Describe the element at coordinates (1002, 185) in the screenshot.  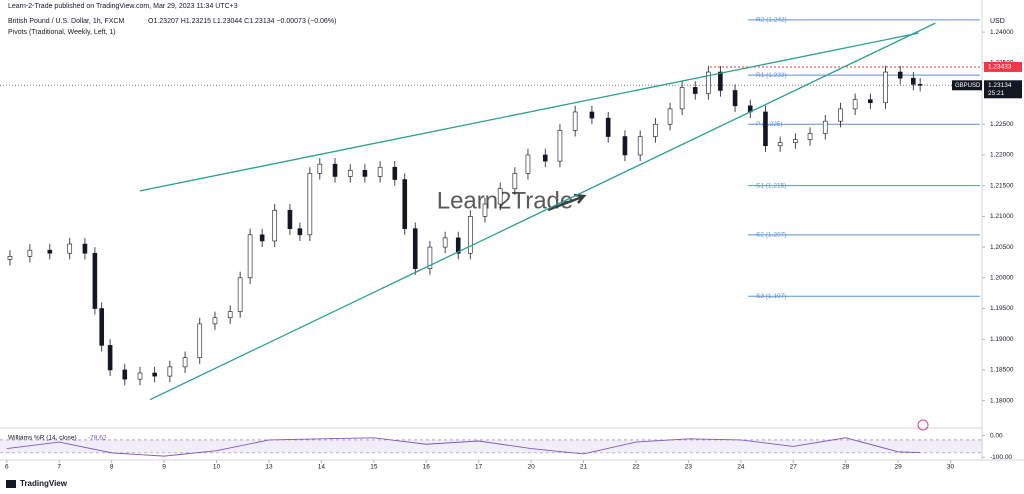
I see `y-tick-label: 1.21500` at that location.